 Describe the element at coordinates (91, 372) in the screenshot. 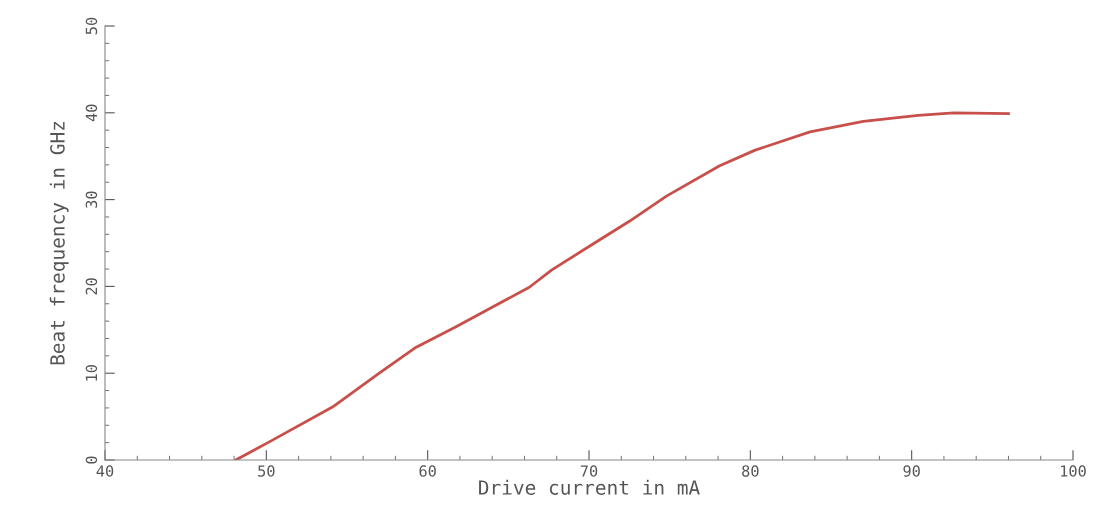

I see `y-tick-label: 10` at that location.